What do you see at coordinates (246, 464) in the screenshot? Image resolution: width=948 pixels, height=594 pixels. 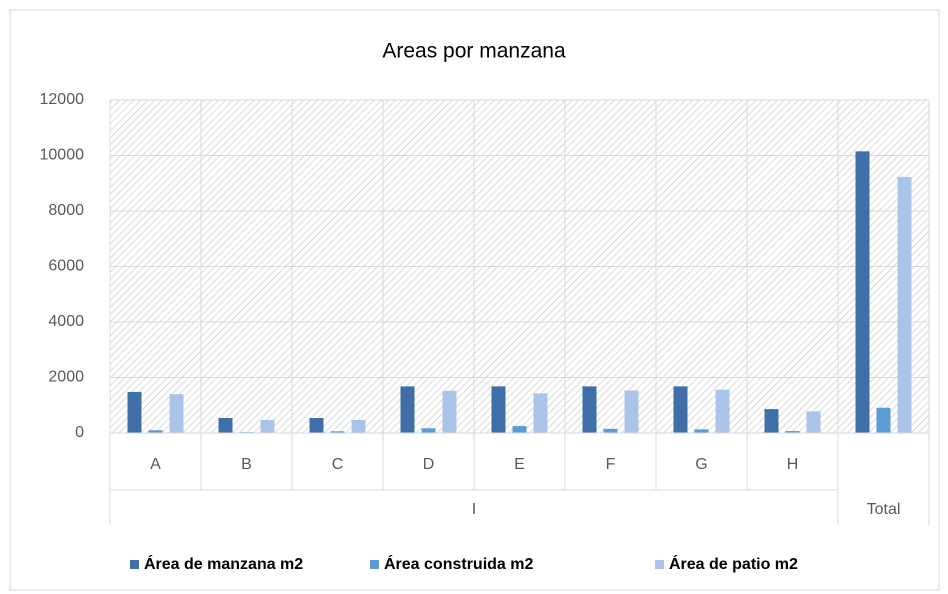 I see `x-tick-label: B` at bounding box center [246, 464].